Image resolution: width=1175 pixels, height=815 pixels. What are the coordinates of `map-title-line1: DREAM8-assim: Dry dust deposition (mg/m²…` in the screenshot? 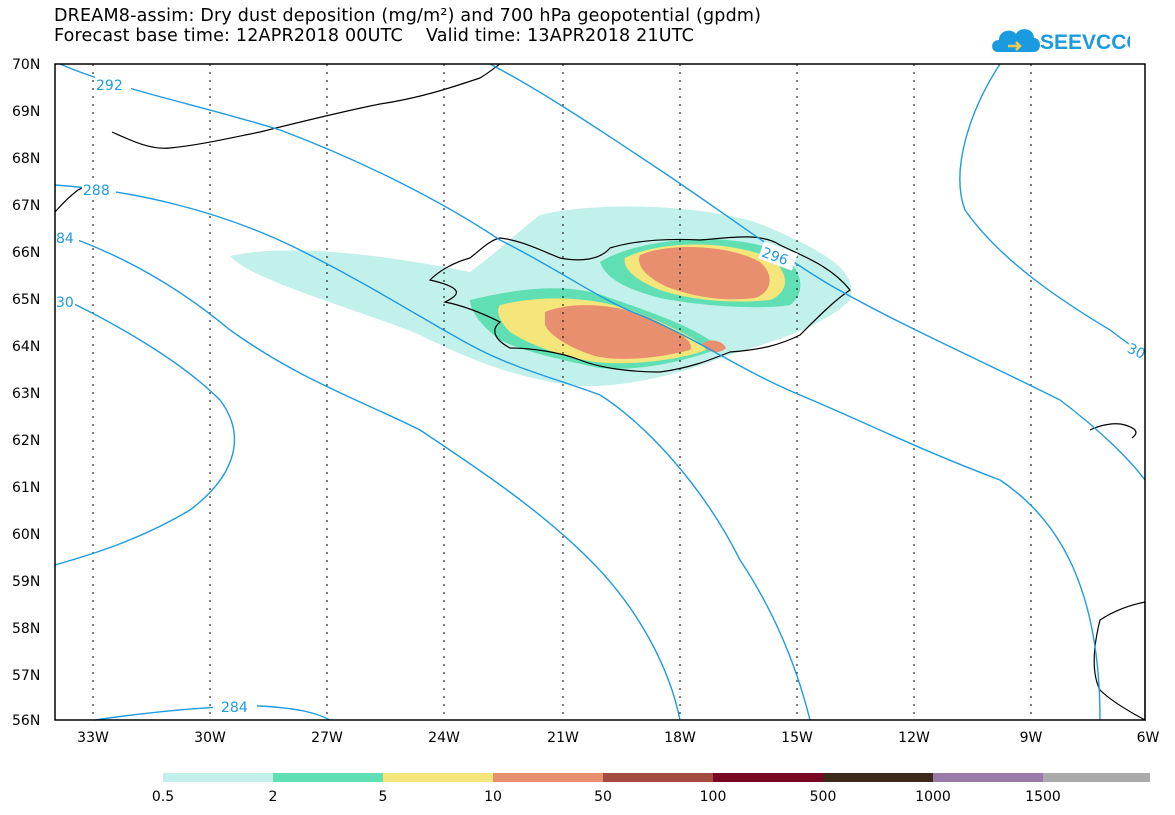 It's located at (408, 16).